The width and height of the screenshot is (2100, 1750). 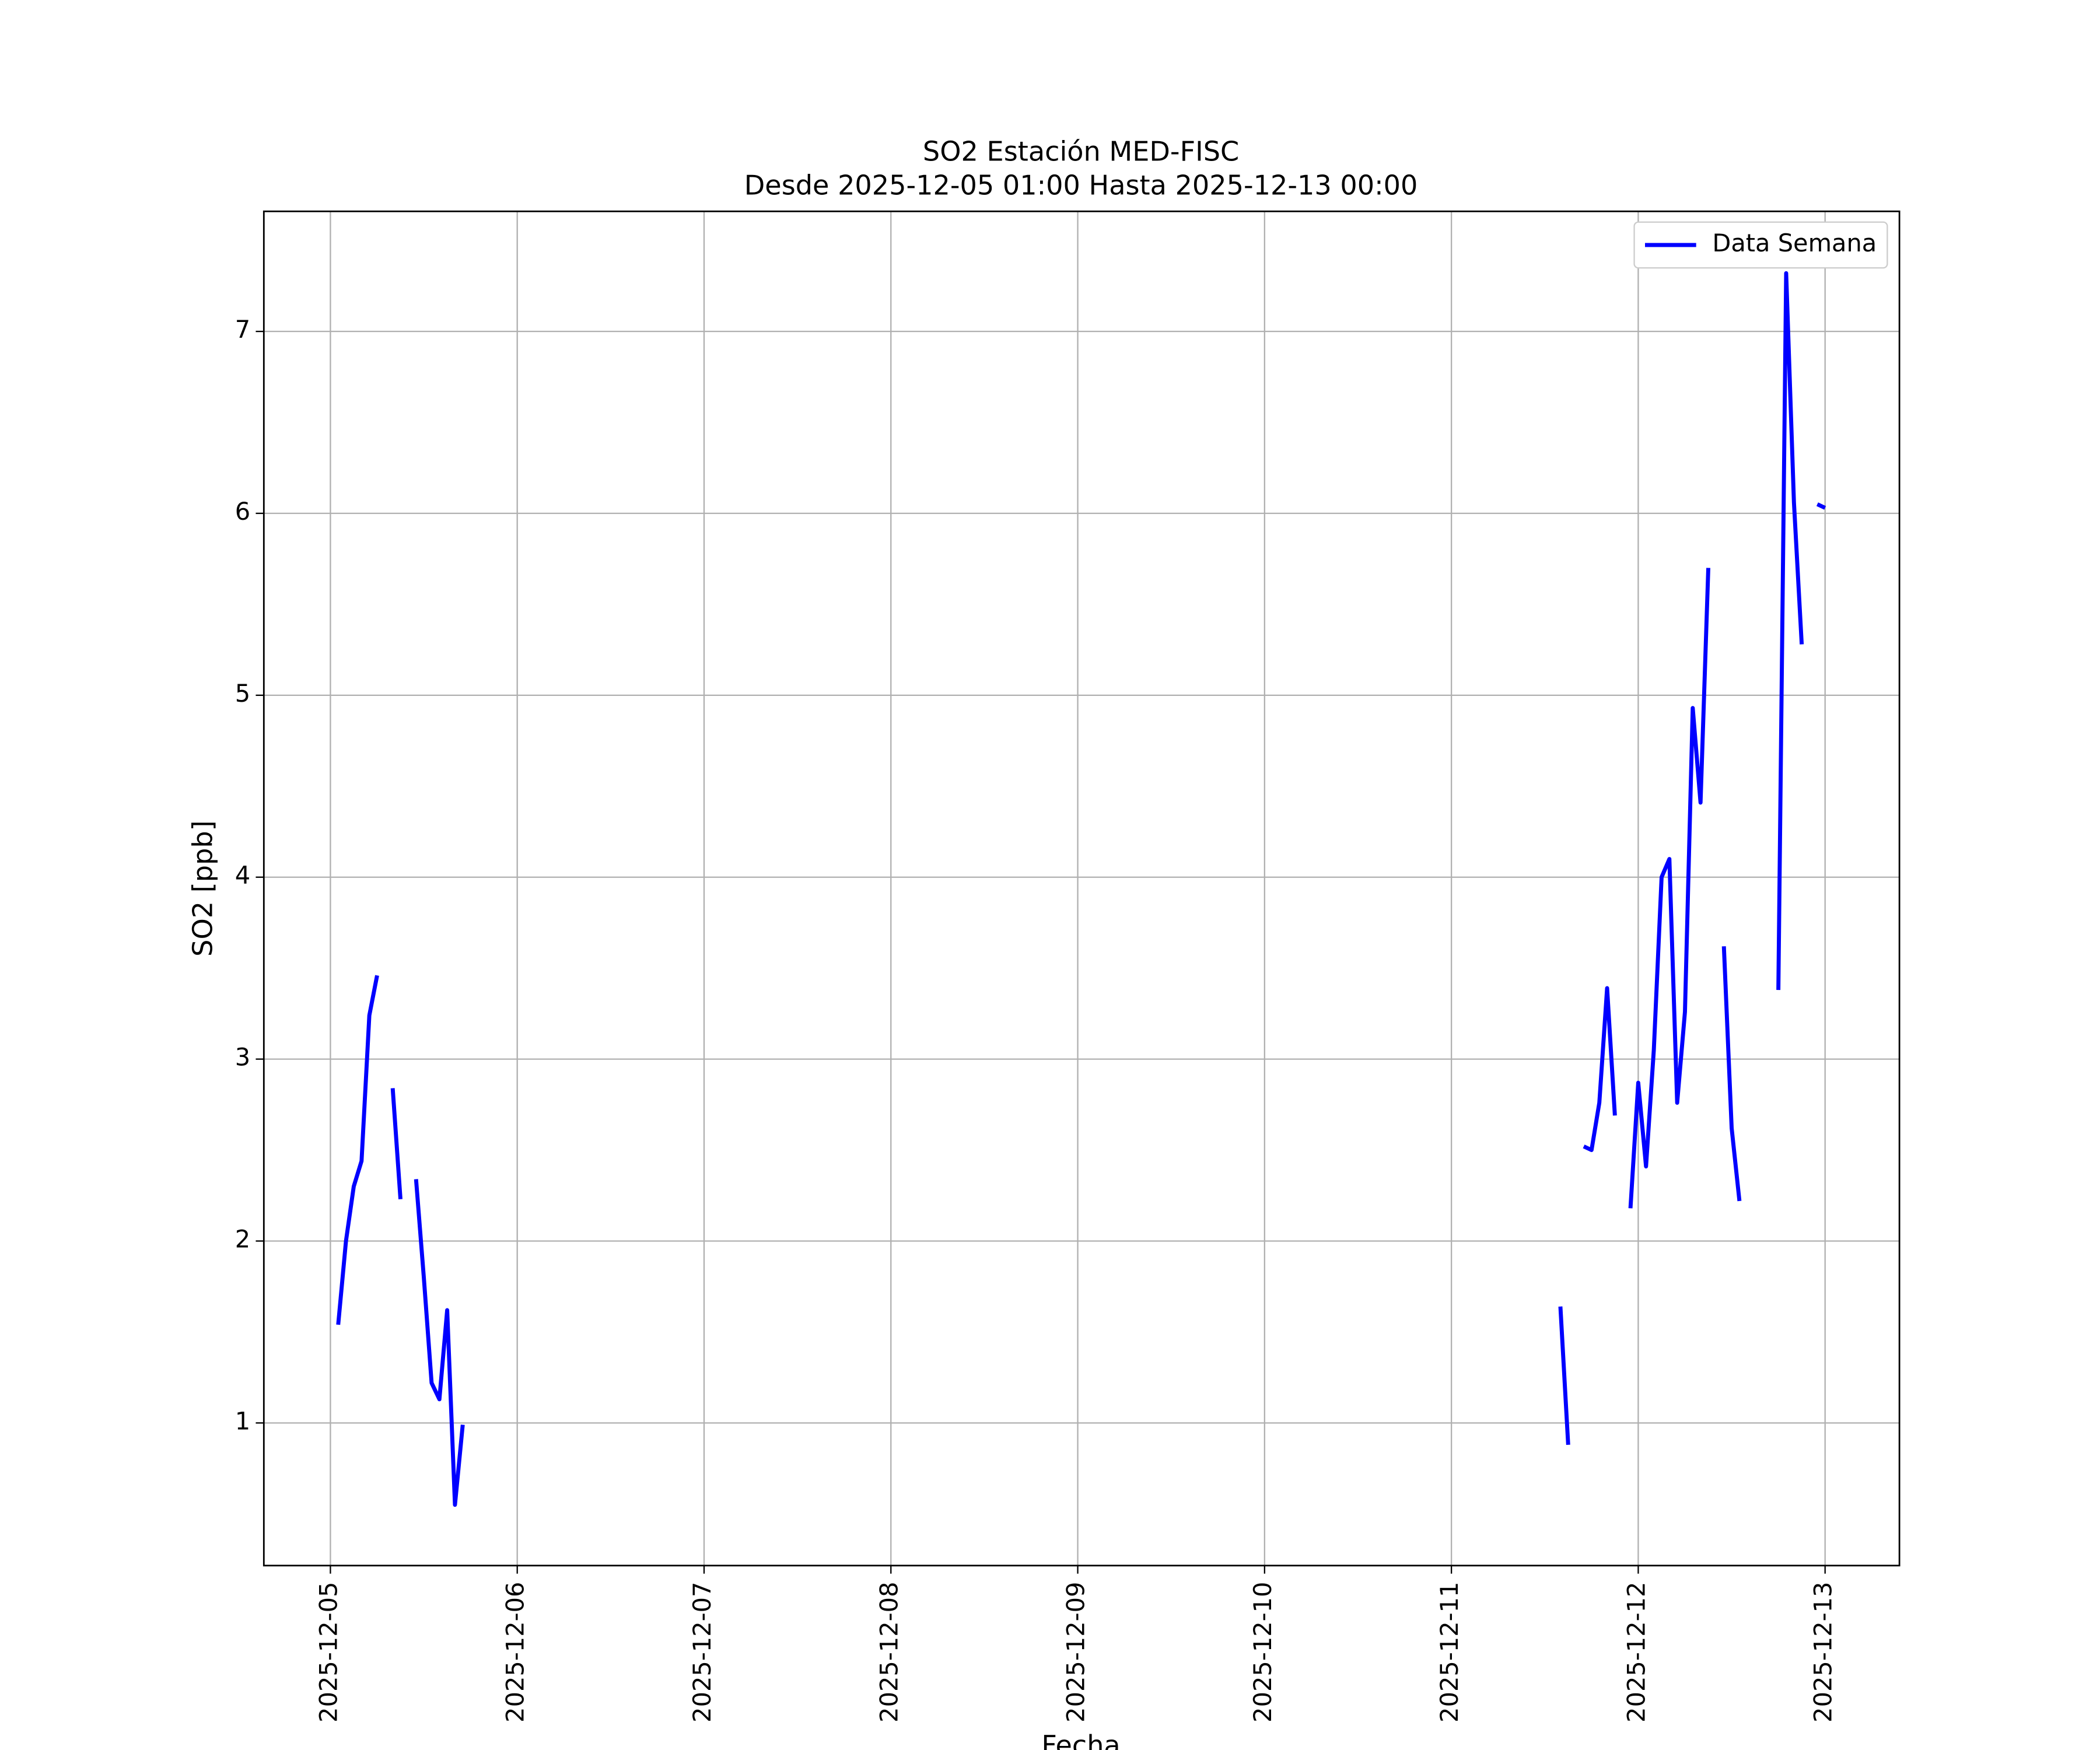 What do you see at coordinates (1636, 1652) in the screenshot?
I see `x-tick-label: 2025-12-12` at bounding box center [1636, 1652].